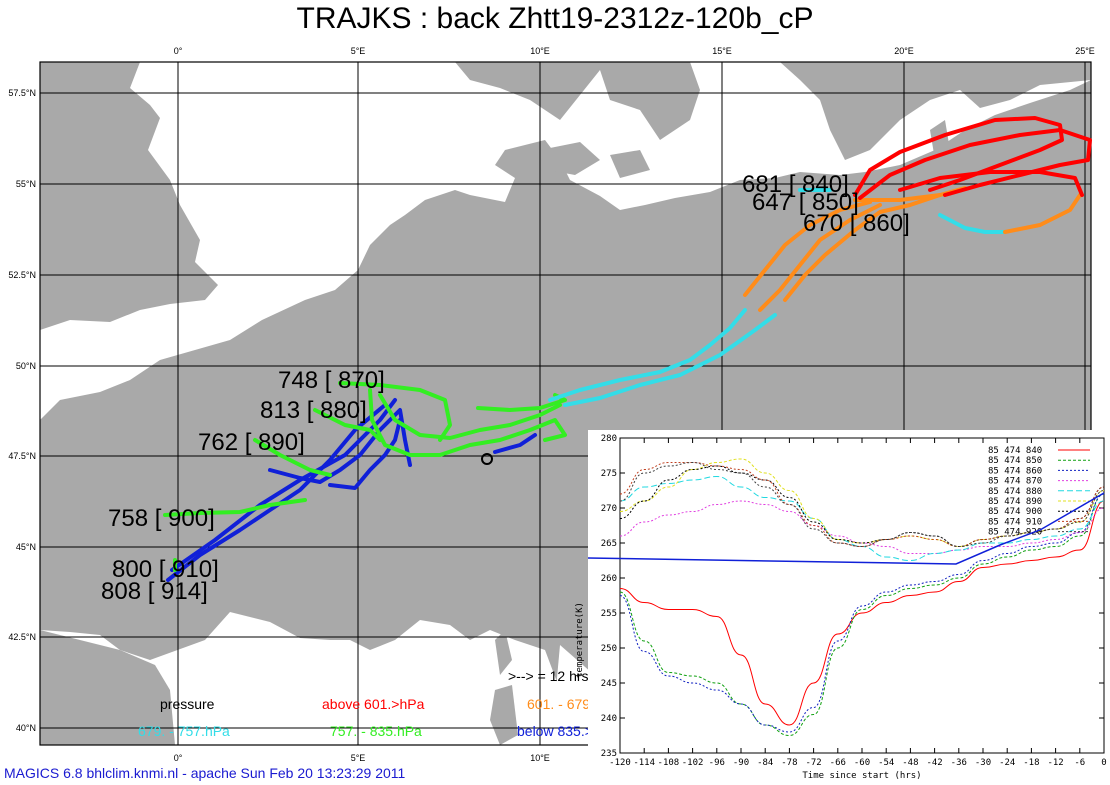  Describe the element at coordinates (22, 456) in the screenshot. I see `lat-tick: 47.5°N` at that location.